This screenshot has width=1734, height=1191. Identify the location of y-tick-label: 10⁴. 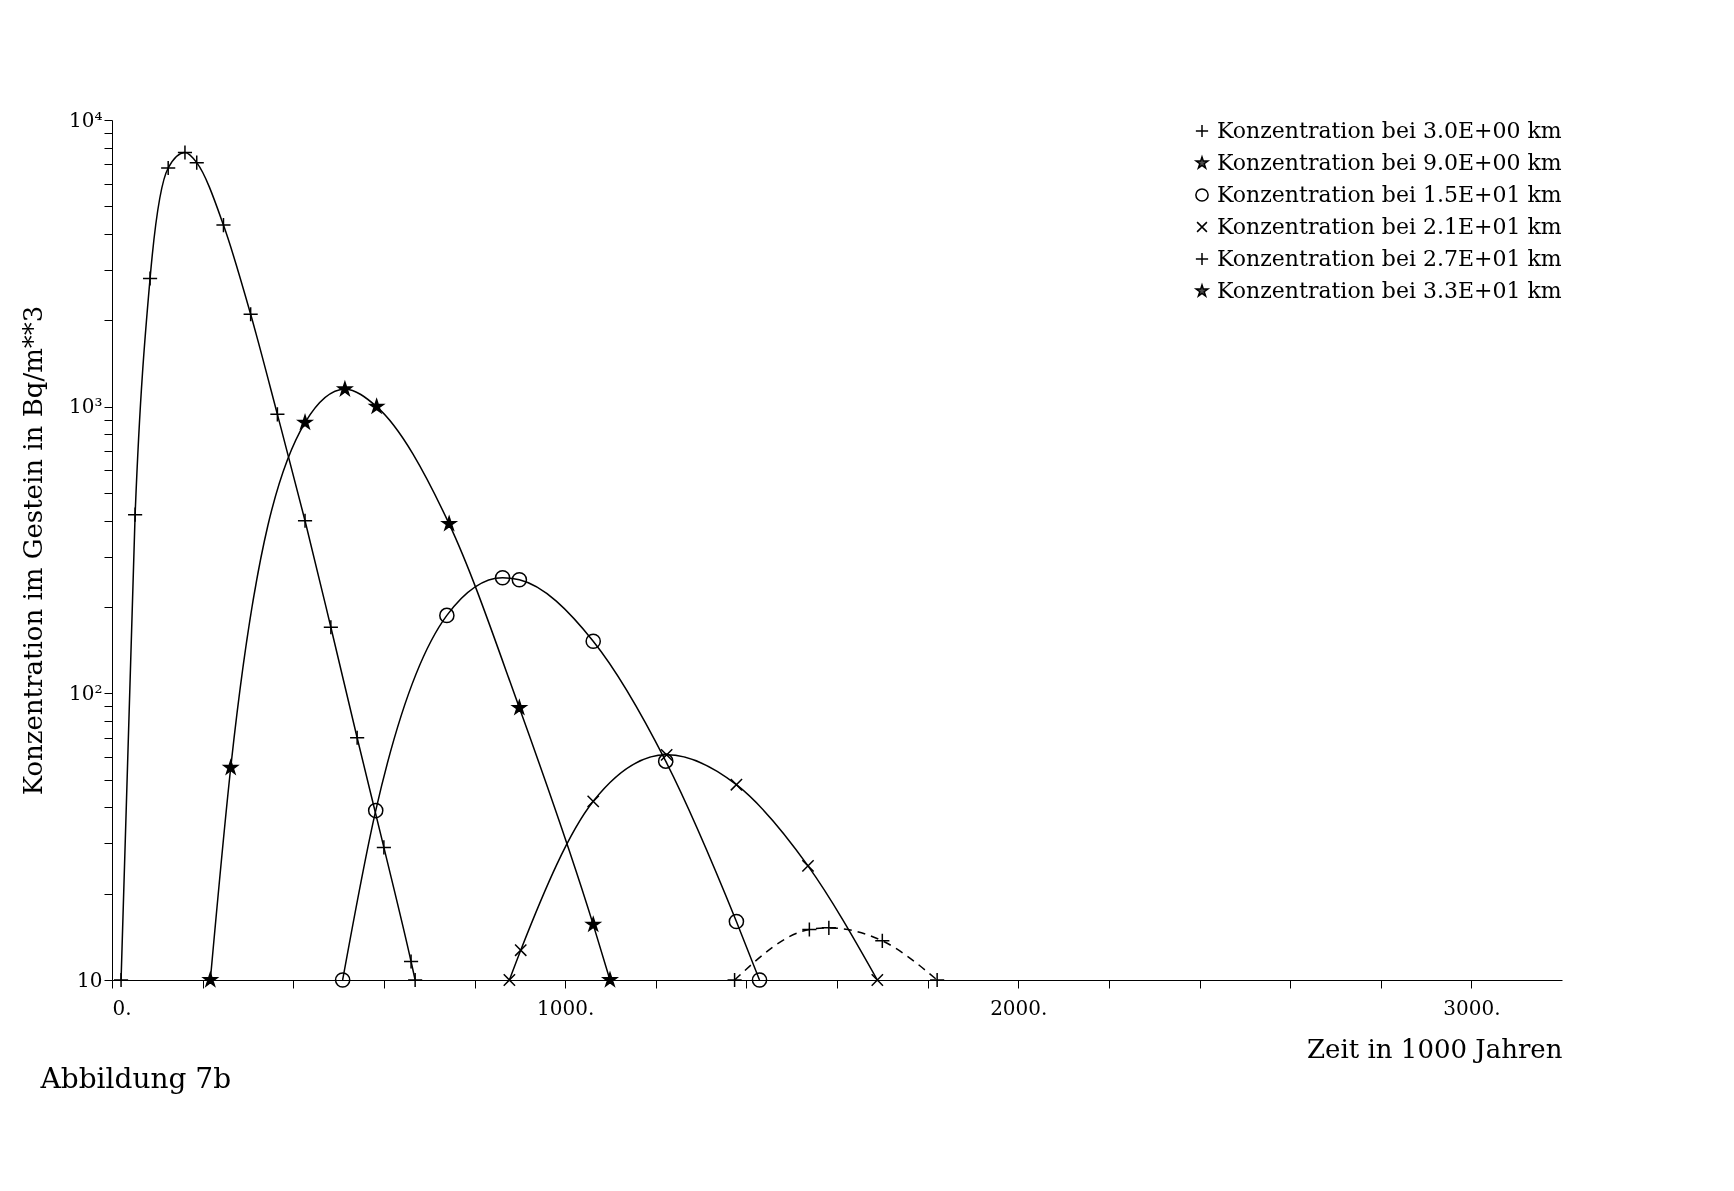
(86, 119).